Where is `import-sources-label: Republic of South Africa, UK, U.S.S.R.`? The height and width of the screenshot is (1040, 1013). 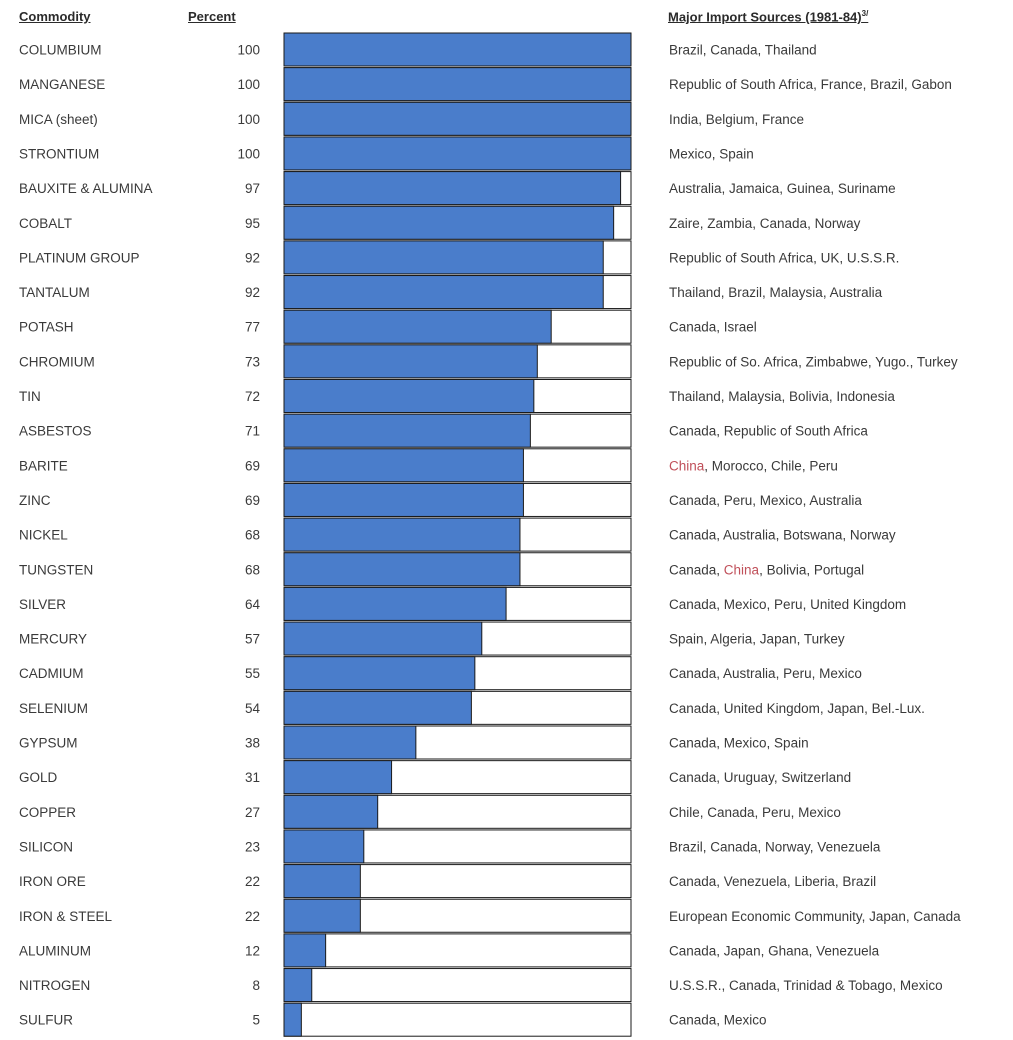 import-sources-label: Republic of South Africa, UK, U.S.S.R. is located at coordinates (784, 257).